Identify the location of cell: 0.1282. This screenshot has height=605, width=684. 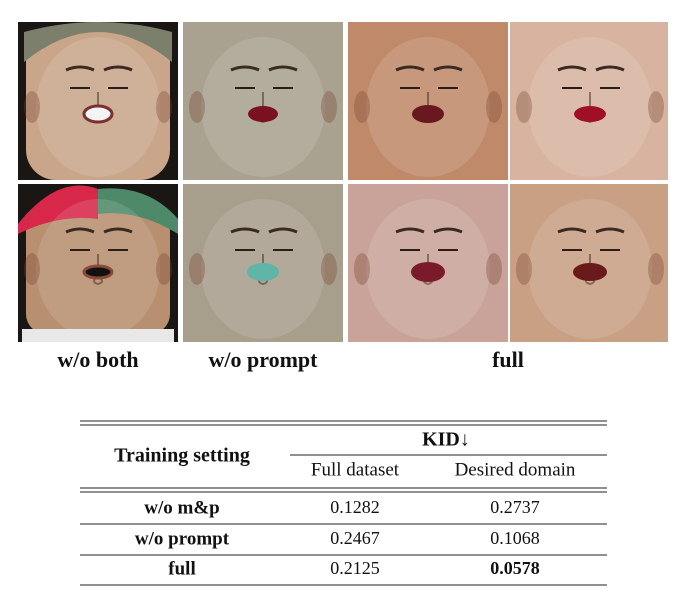
(355, 507).